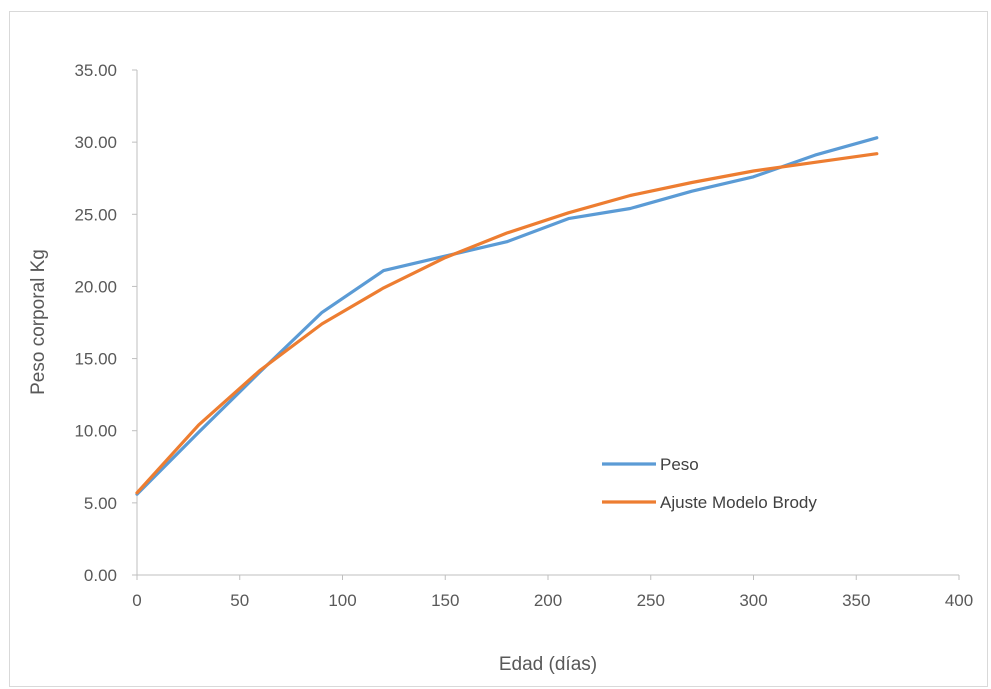 This screenshot has width=991, height=689. I want to click on y-tick-label: 5.00, so click(100, 503).